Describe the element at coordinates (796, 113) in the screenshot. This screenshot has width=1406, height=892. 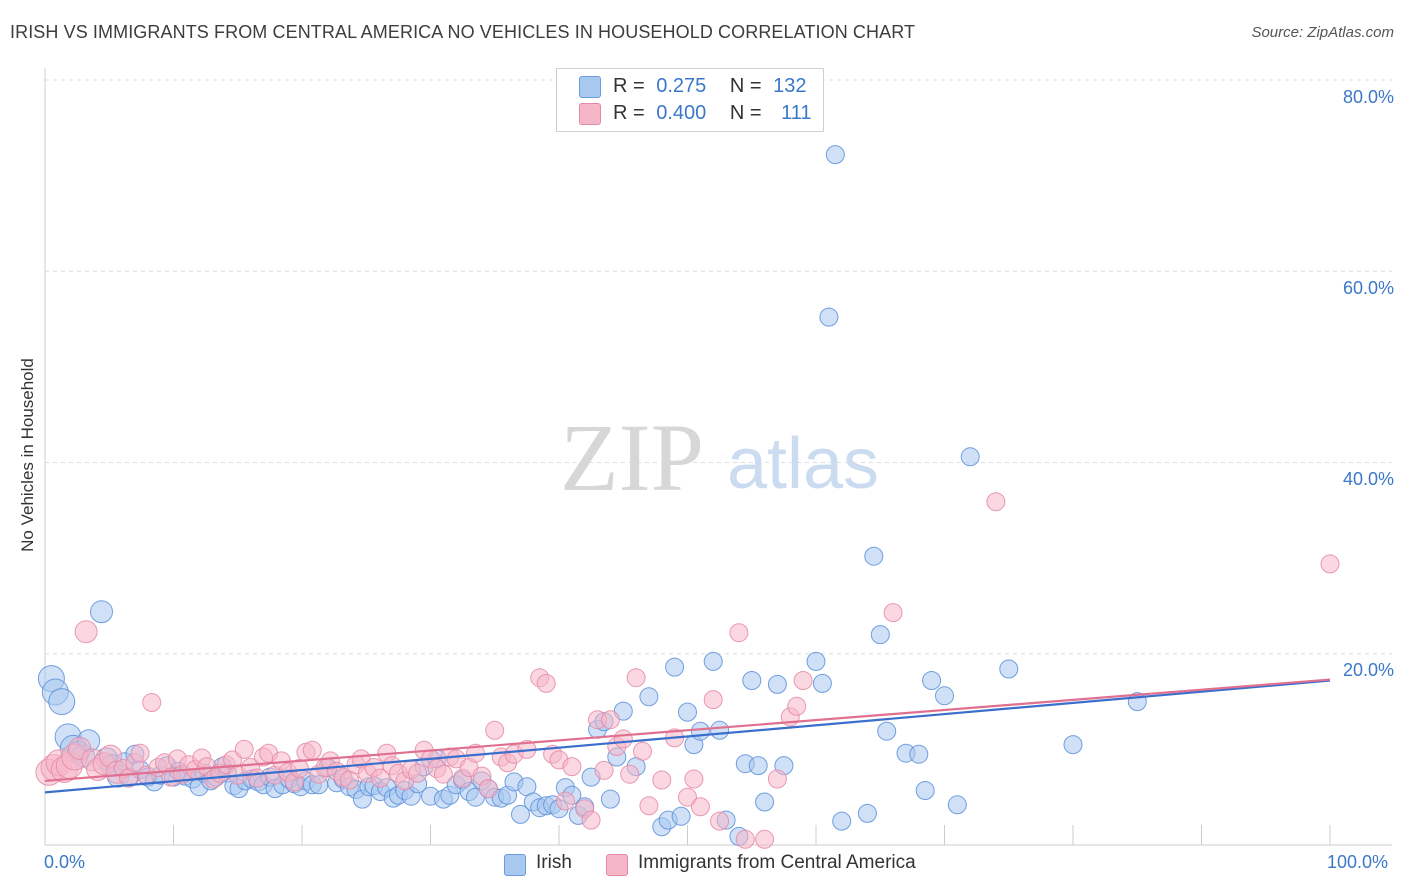
I see `legend-n-value: 111` at that location.